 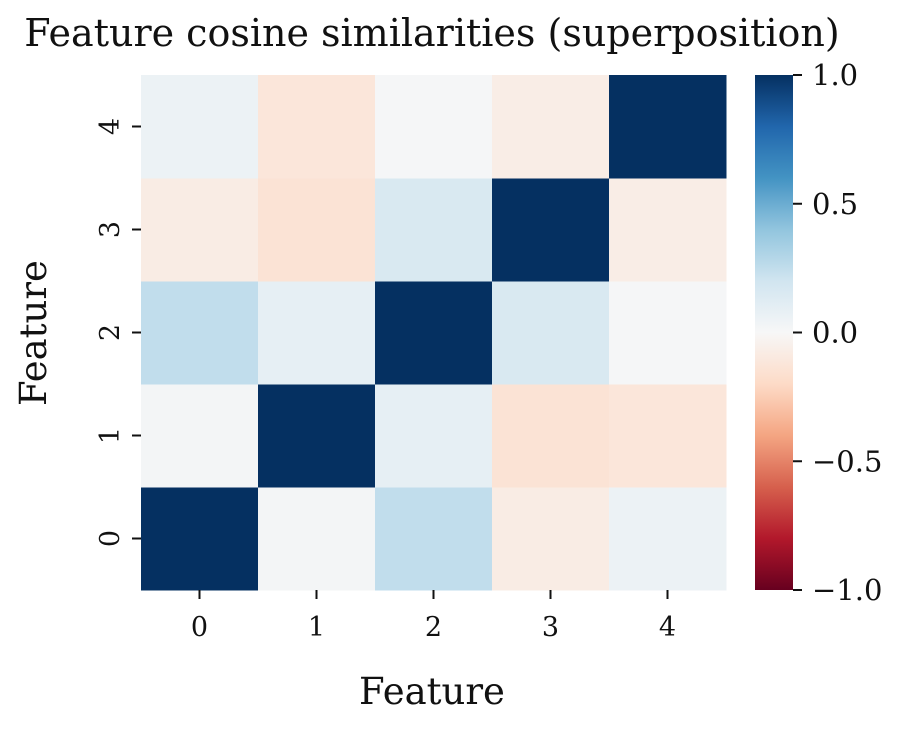 What do you see at coordinates (835, 75) in the screenshot?
I see `colorbar-tick-label: 1.0` at bounding box center [835, 75].